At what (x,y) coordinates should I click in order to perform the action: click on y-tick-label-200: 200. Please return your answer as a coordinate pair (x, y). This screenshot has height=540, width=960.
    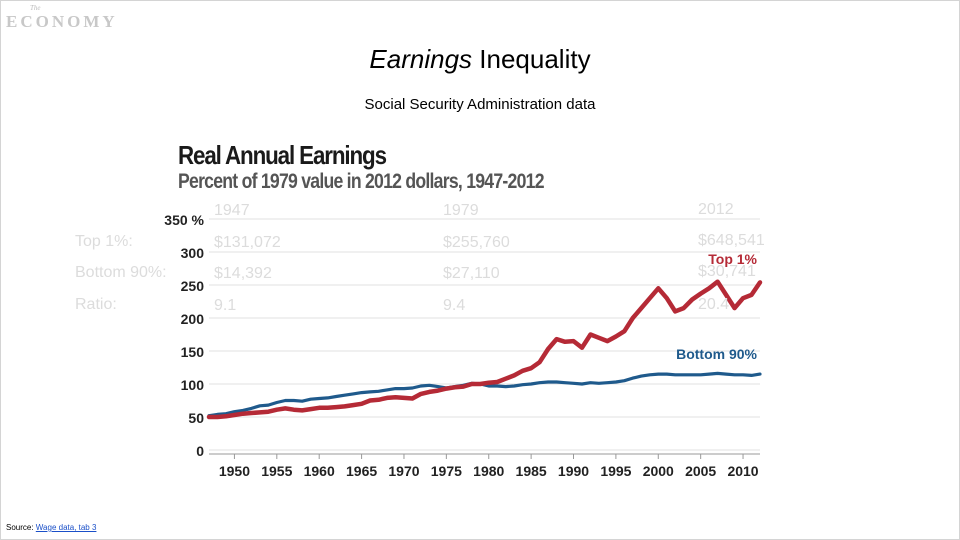
    Looking at the image, I should click on (193, 319).